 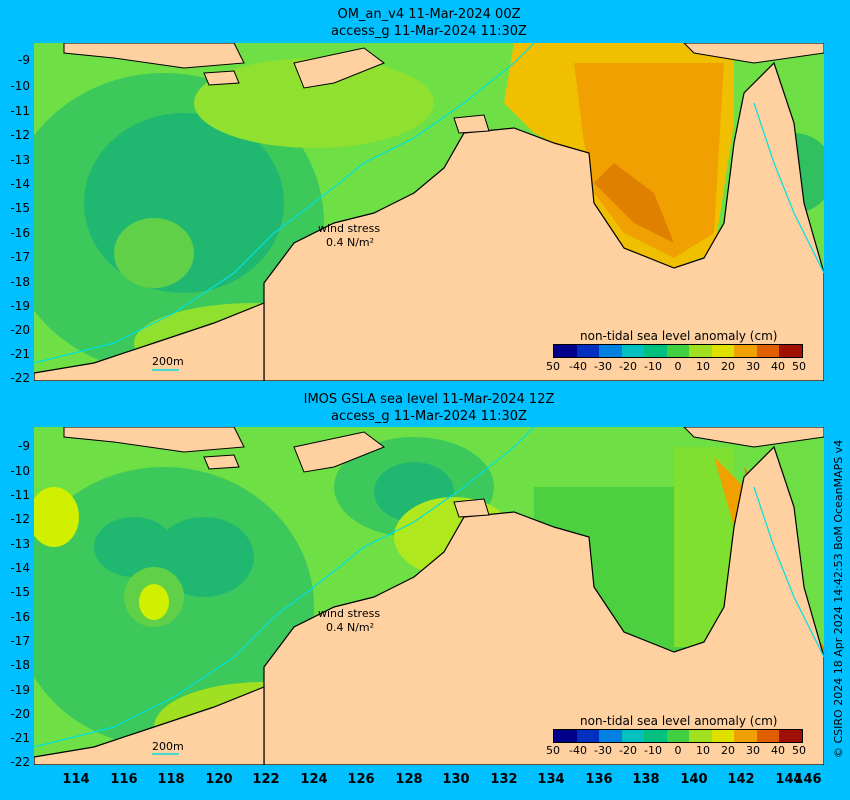 What do you see at coordinates (350, 627) in the screenshot?
I see `bottom-wind-value: 0.4 N/m²` at bounding box center [350, 627].